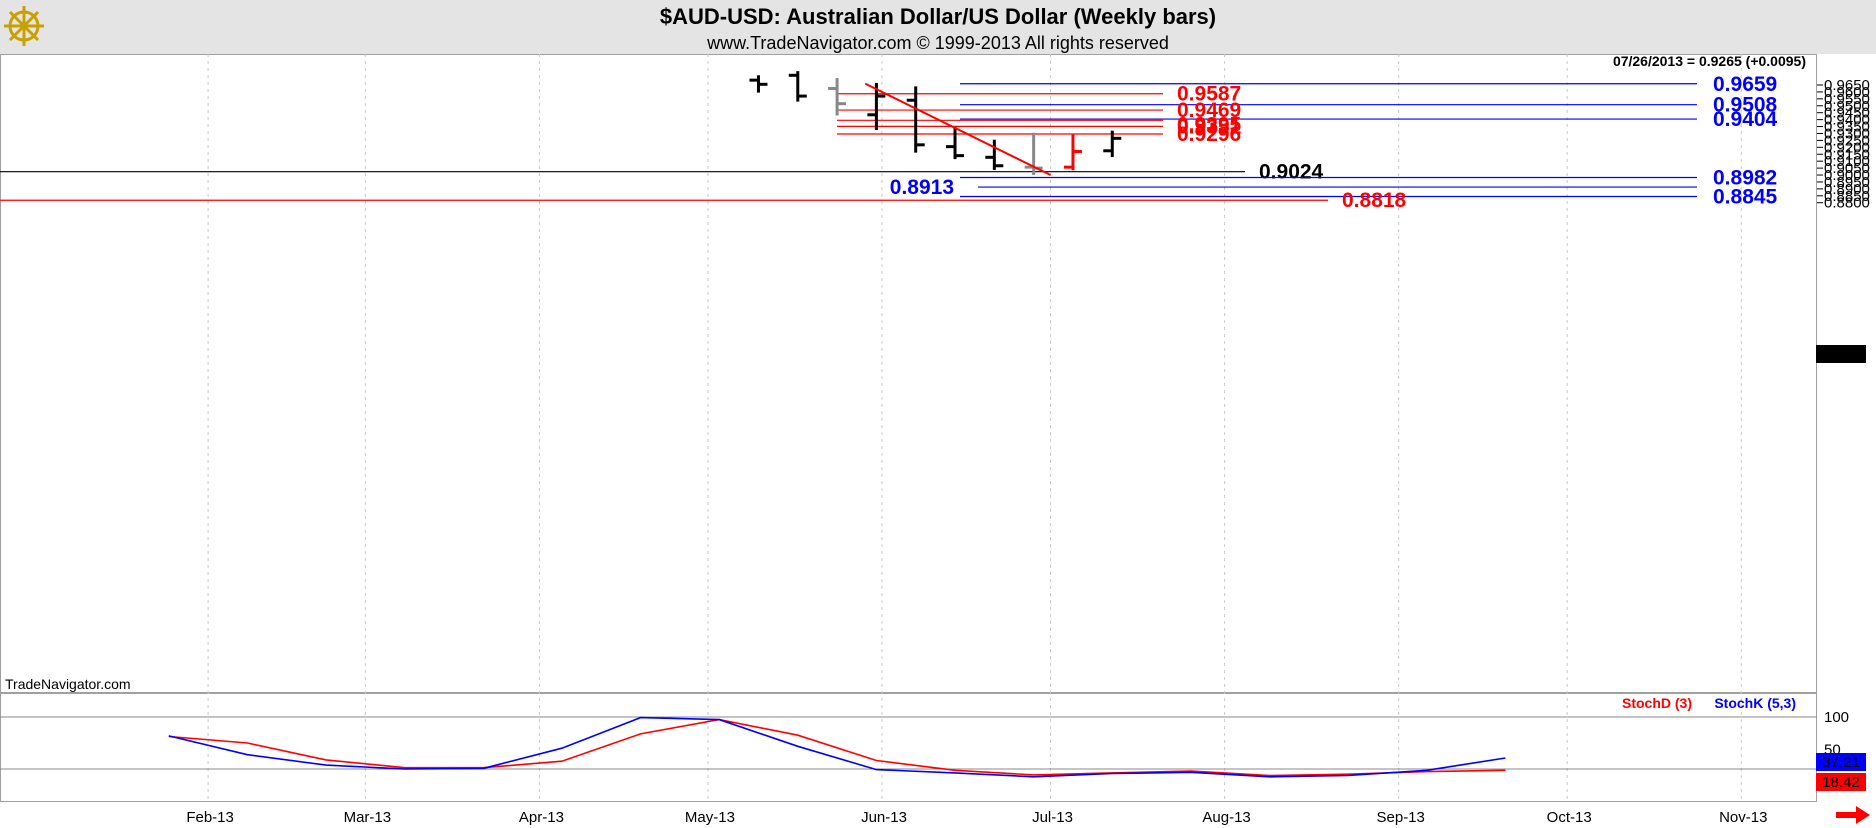  I want to click on y-tick-label: 0.9250, so click(1847, 140).